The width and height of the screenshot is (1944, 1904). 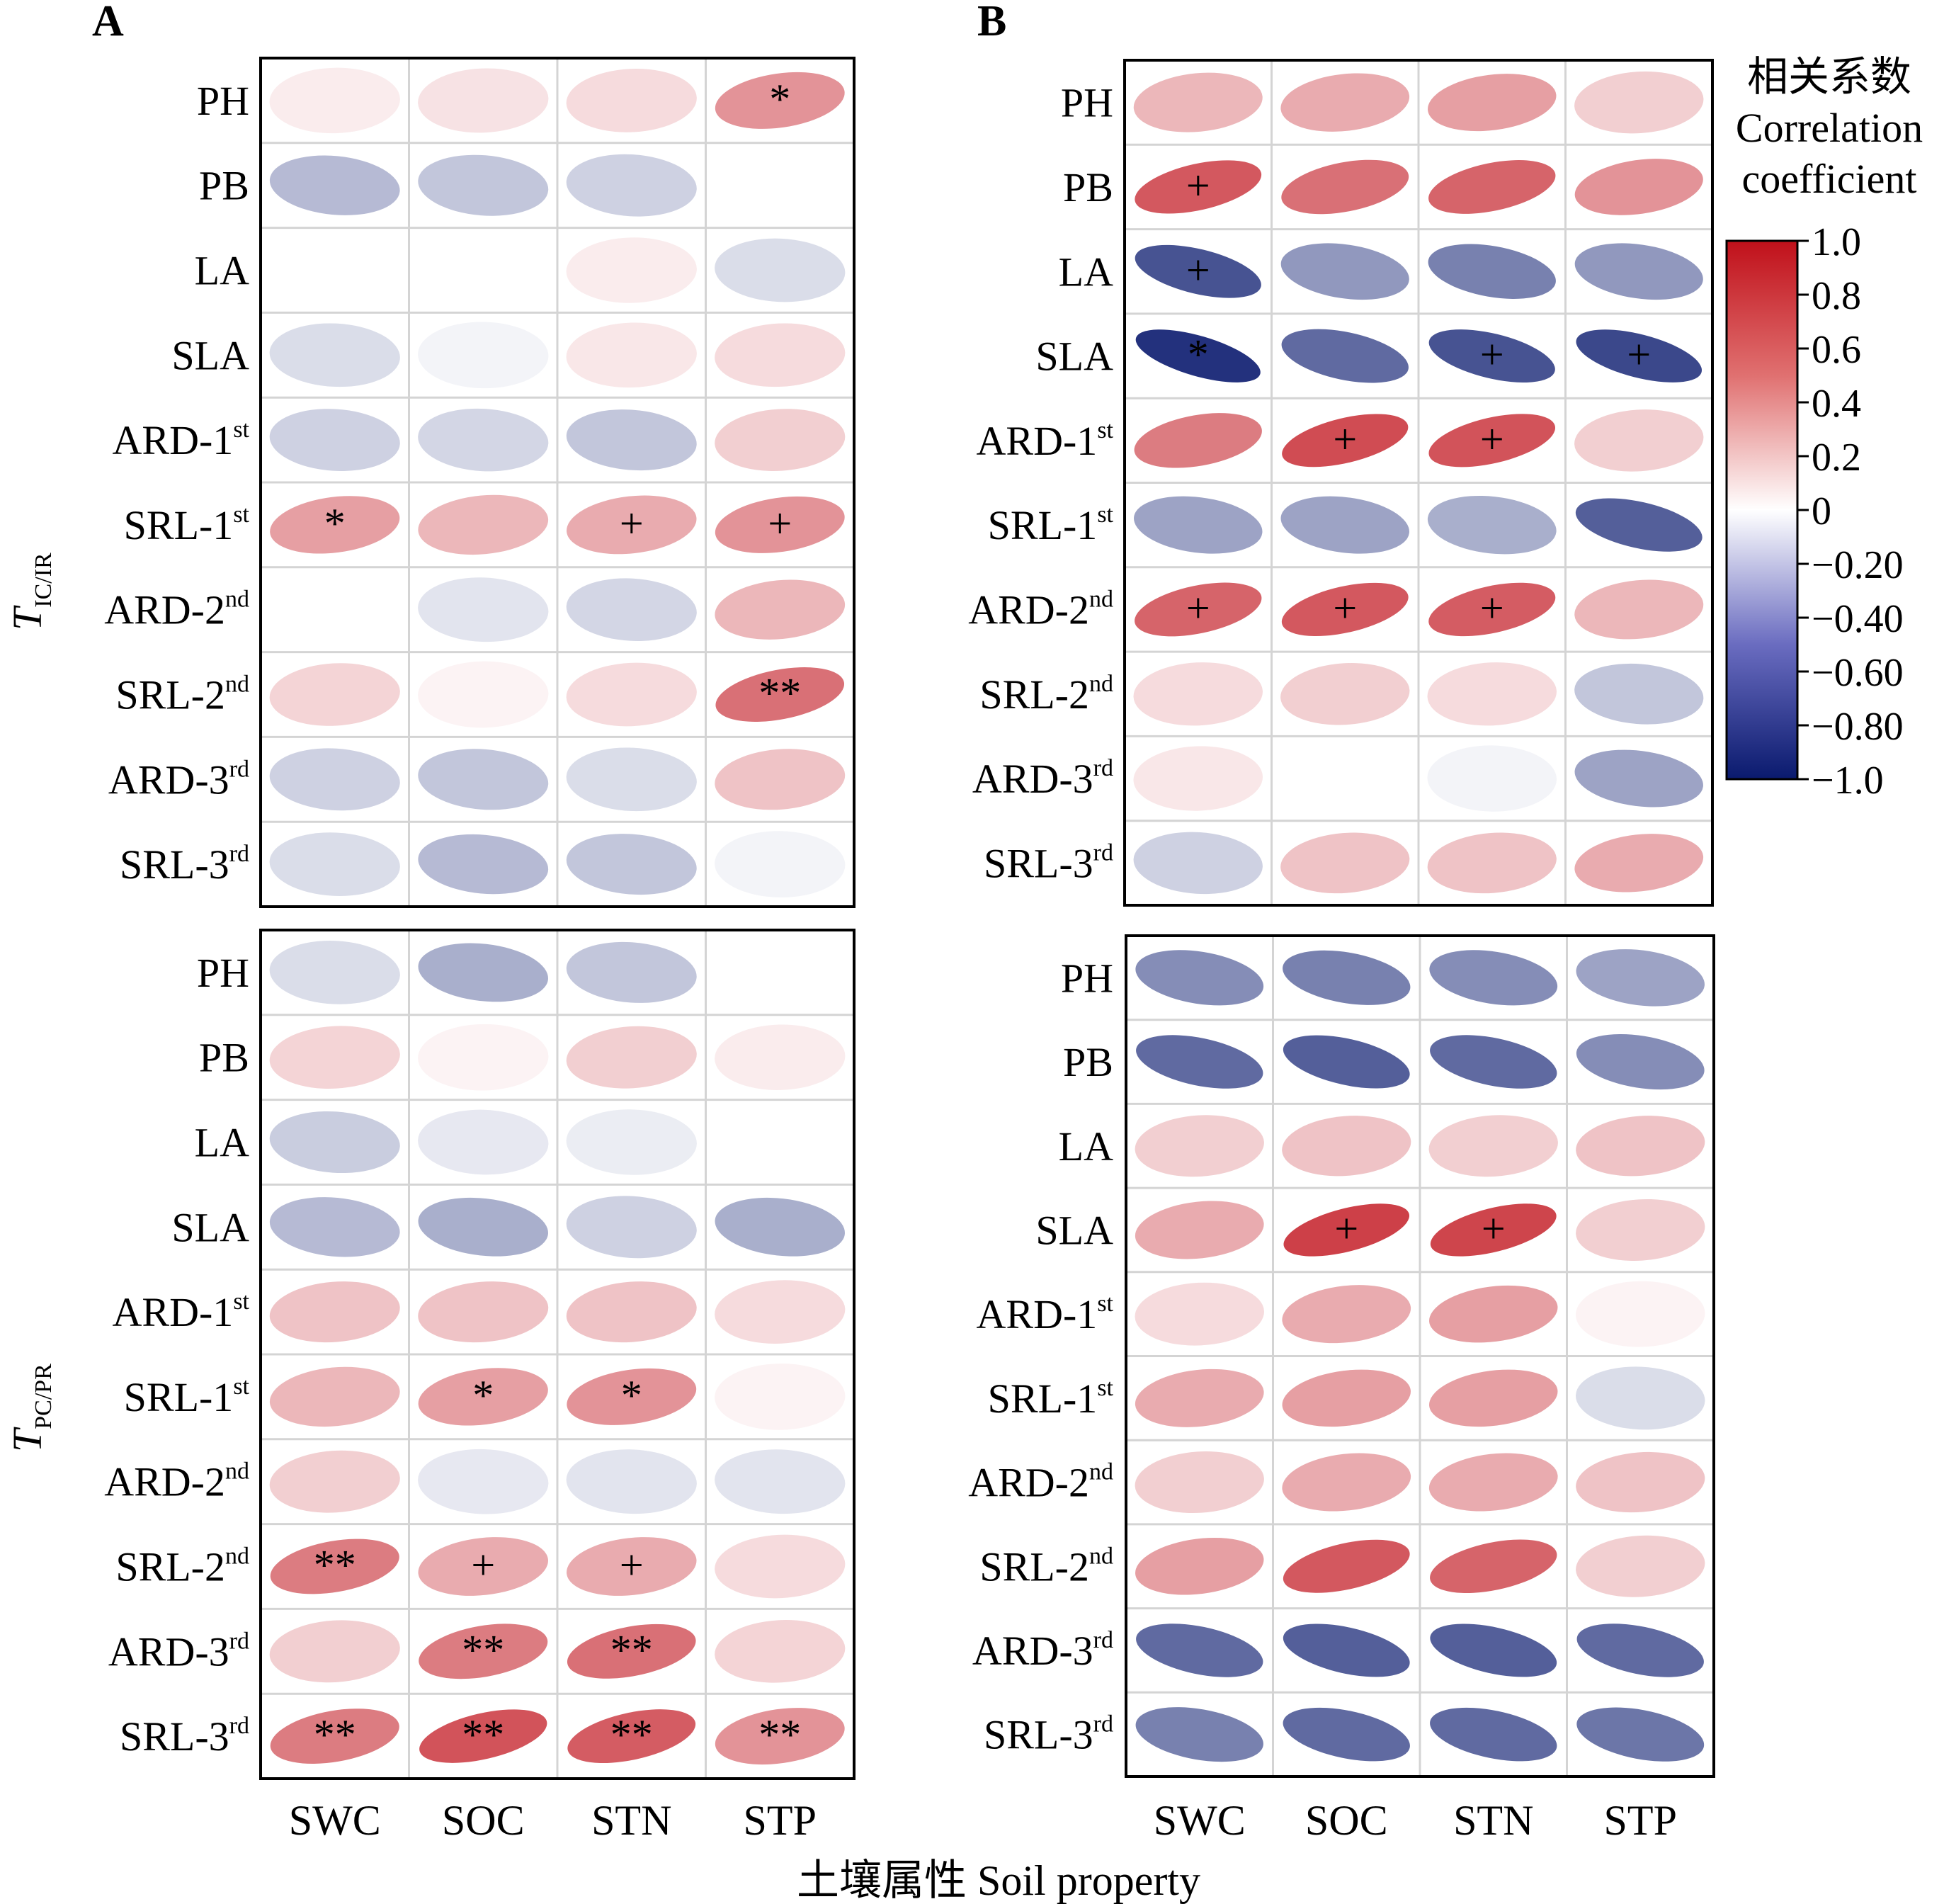 What do you see at coordinates (991, 22) in the screenshot?
I see `panel-label-b: B` at bounding box center [991, 22].